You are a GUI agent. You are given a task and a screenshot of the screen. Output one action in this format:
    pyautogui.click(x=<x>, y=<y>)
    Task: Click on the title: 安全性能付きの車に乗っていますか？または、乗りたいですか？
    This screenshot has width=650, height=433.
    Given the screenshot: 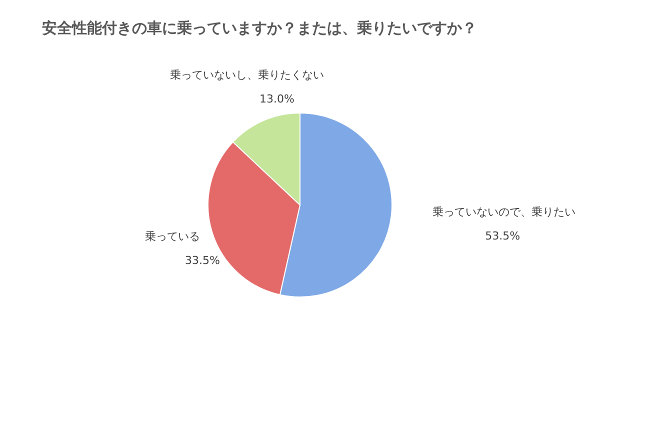 What is the action you would take?
    pyautogui.click(x=259, y=28)
    